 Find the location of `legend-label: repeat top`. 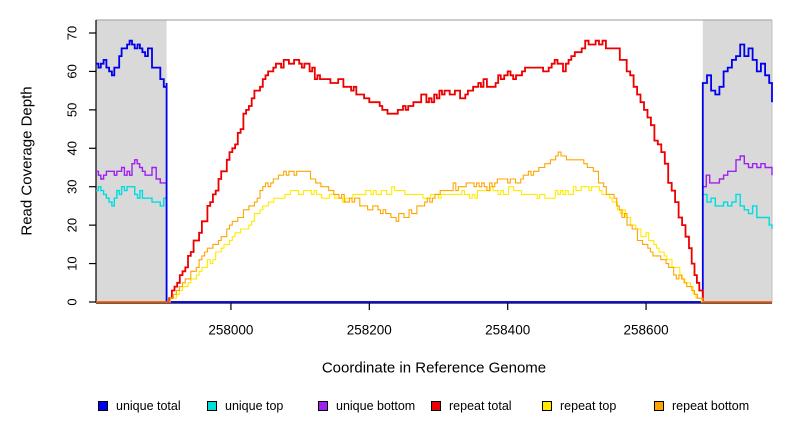

legend-label: repeat top is located at coordinates (588, 406).